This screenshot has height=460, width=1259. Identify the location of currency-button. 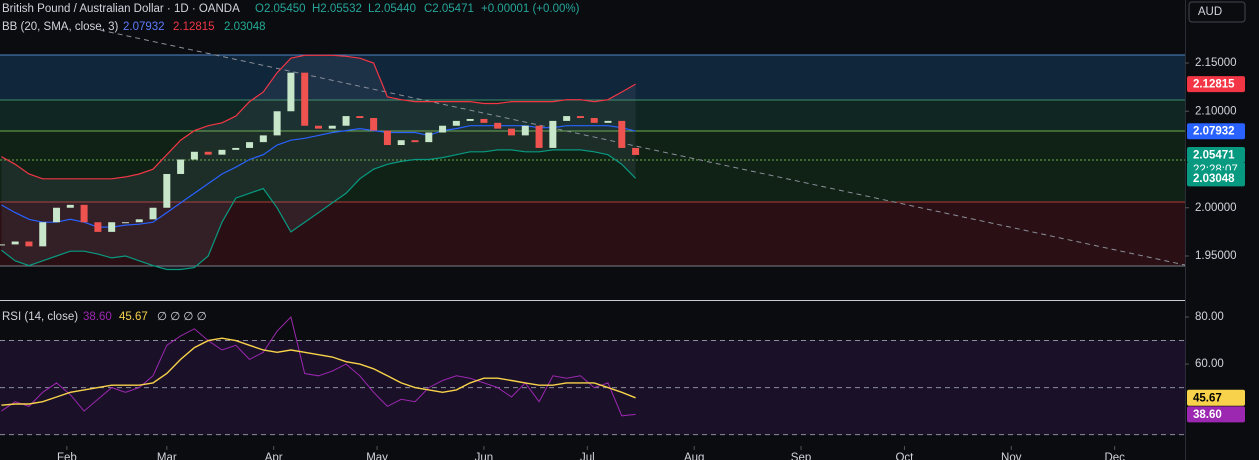
(1217, 12).